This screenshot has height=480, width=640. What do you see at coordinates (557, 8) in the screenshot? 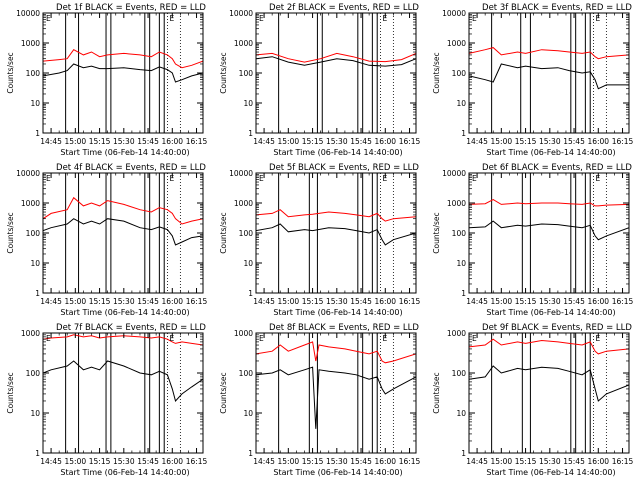
I see `panel-title: Det 3f BLACK = Events, RED = LLD` at bounding box center [557, 8].